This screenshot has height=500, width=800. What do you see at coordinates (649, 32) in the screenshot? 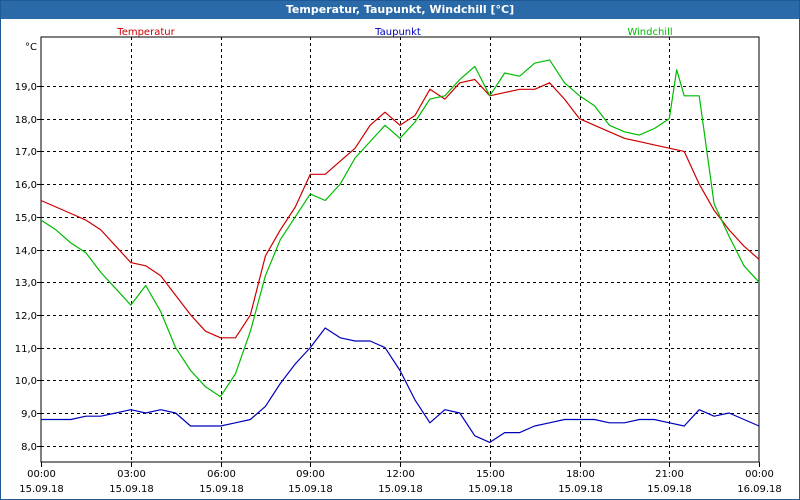
I see `legend-windchill: Windchill` at bounding box center [649, 32].